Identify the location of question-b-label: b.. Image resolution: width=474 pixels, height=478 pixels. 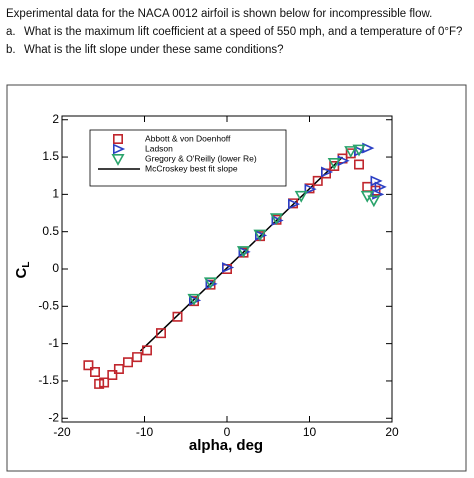
(11, 50).